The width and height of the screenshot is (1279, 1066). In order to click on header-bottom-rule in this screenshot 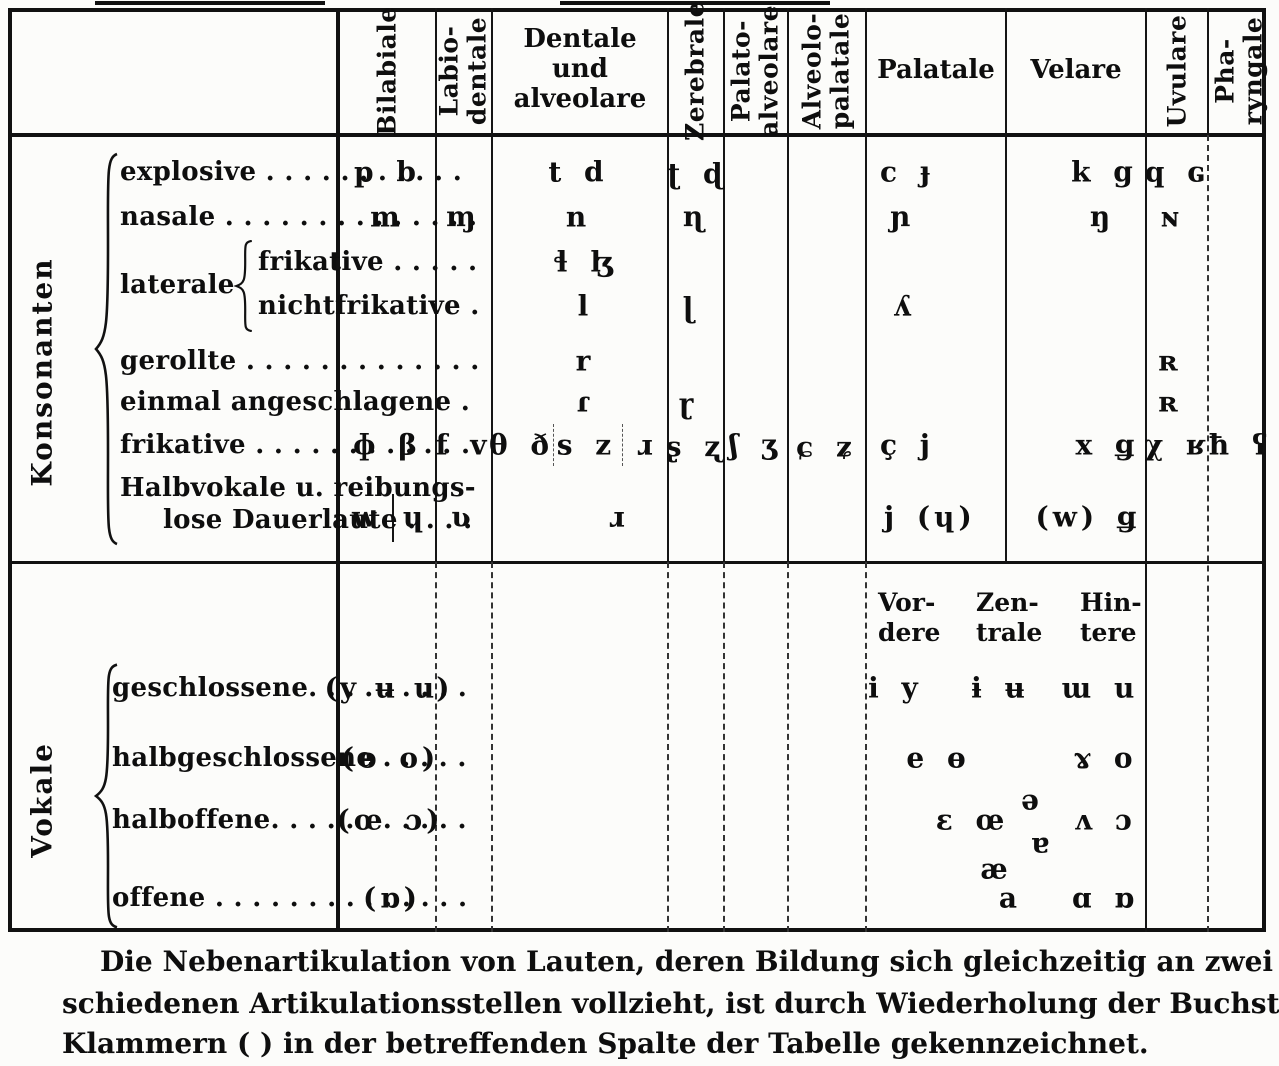, I will do `click(637, 135)`.